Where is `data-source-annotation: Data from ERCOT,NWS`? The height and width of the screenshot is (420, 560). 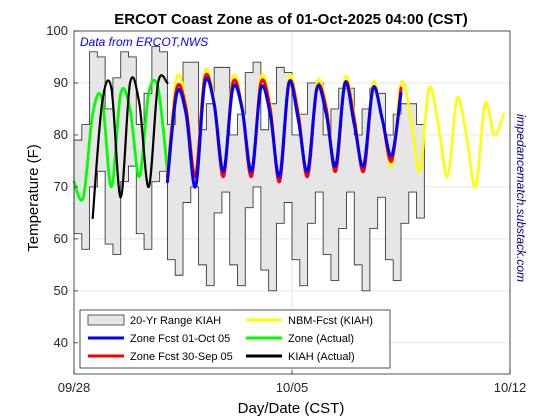
data-source-annotation: Data from ERCOT,NWS is located at coordinates (144, 42).